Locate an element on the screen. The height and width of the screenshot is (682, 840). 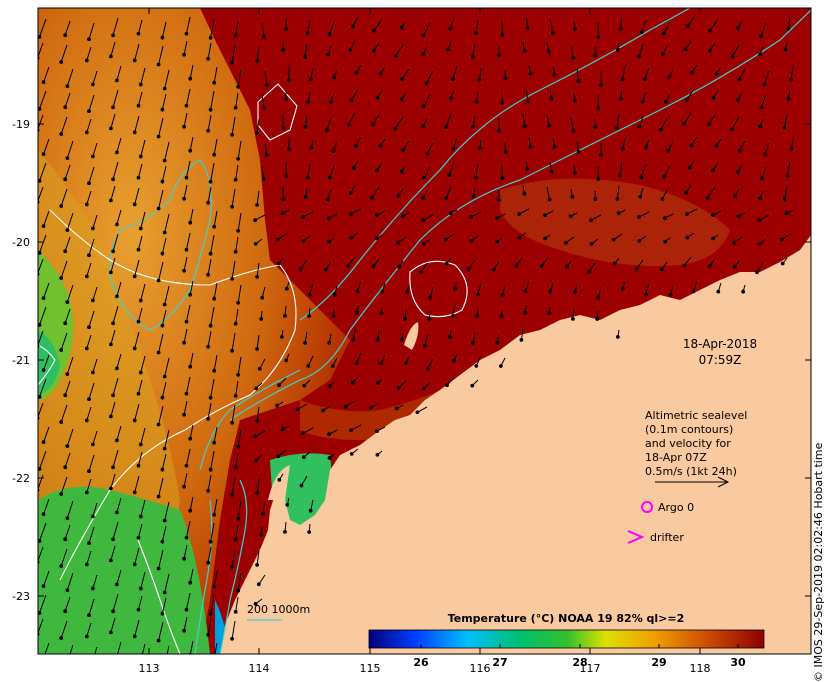
colorbar-tick-label: 29 is located at coordinates (658, 662).